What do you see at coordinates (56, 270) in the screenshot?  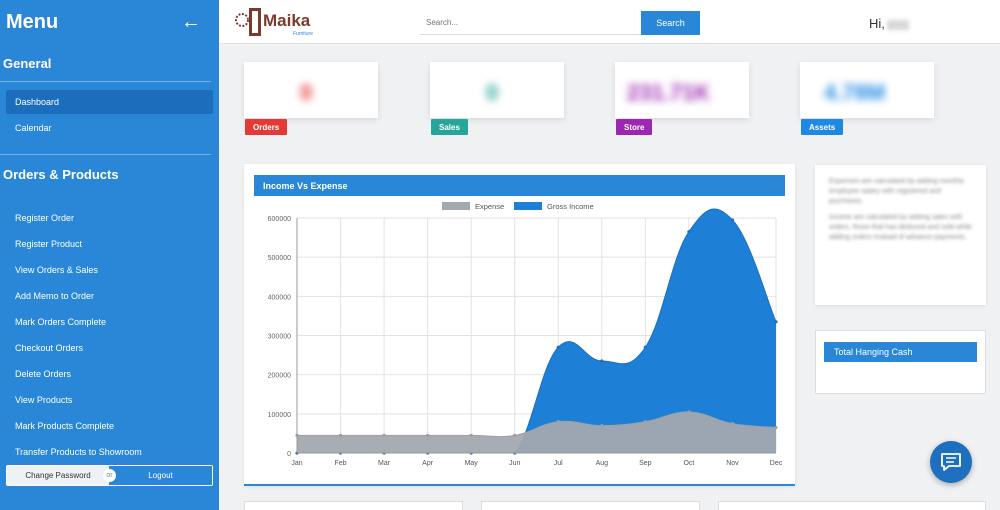 I see `sidebar-item-view-orders-sales: View Orders & Sales` at bounding box center [56, 270].